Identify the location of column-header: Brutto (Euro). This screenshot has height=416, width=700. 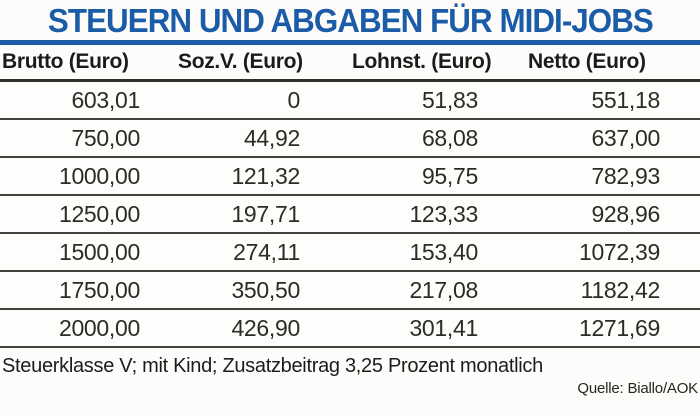
(84, 63).